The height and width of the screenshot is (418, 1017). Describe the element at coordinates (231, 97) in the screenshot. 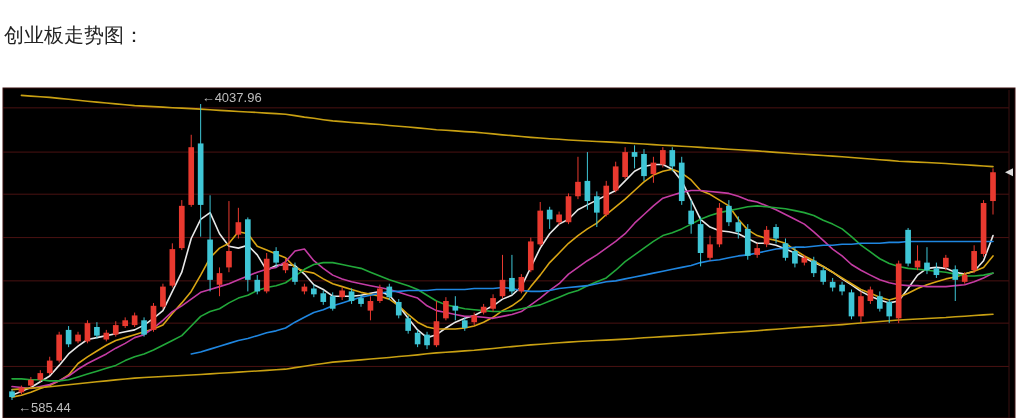

I see `annotation: ←4037.96` at that location.